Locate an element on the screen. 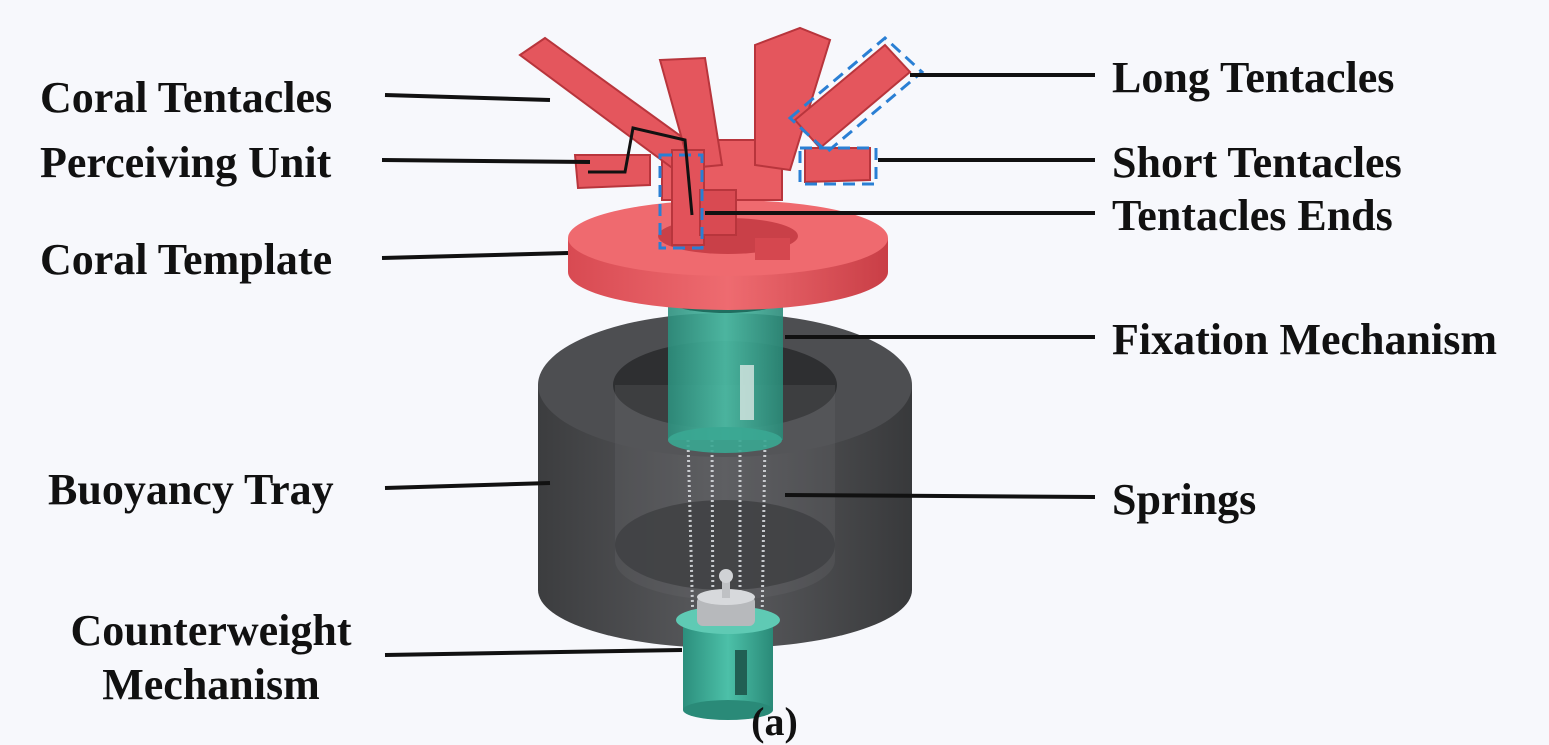 This screenshot has width=1549, height=745. fixation-mechanism-shape is located at coordinates (725, 370).